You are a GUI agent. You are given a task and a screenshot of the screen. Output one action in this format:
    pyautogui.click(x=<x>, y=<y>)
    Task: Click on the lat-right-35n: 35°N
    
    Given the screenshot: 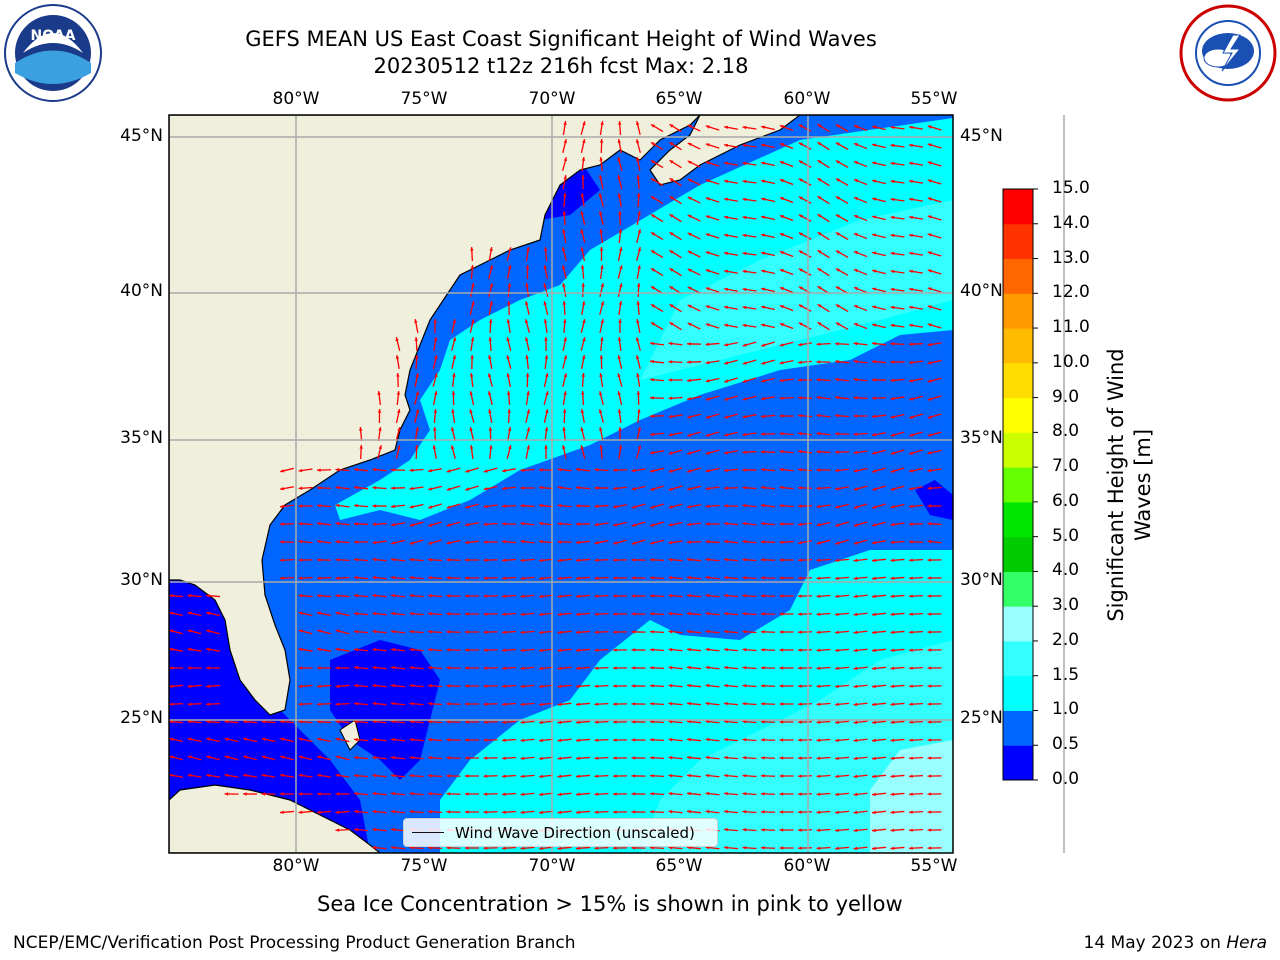 What is the action you would take?
    pyautogui.click(x=981, y=438)
    